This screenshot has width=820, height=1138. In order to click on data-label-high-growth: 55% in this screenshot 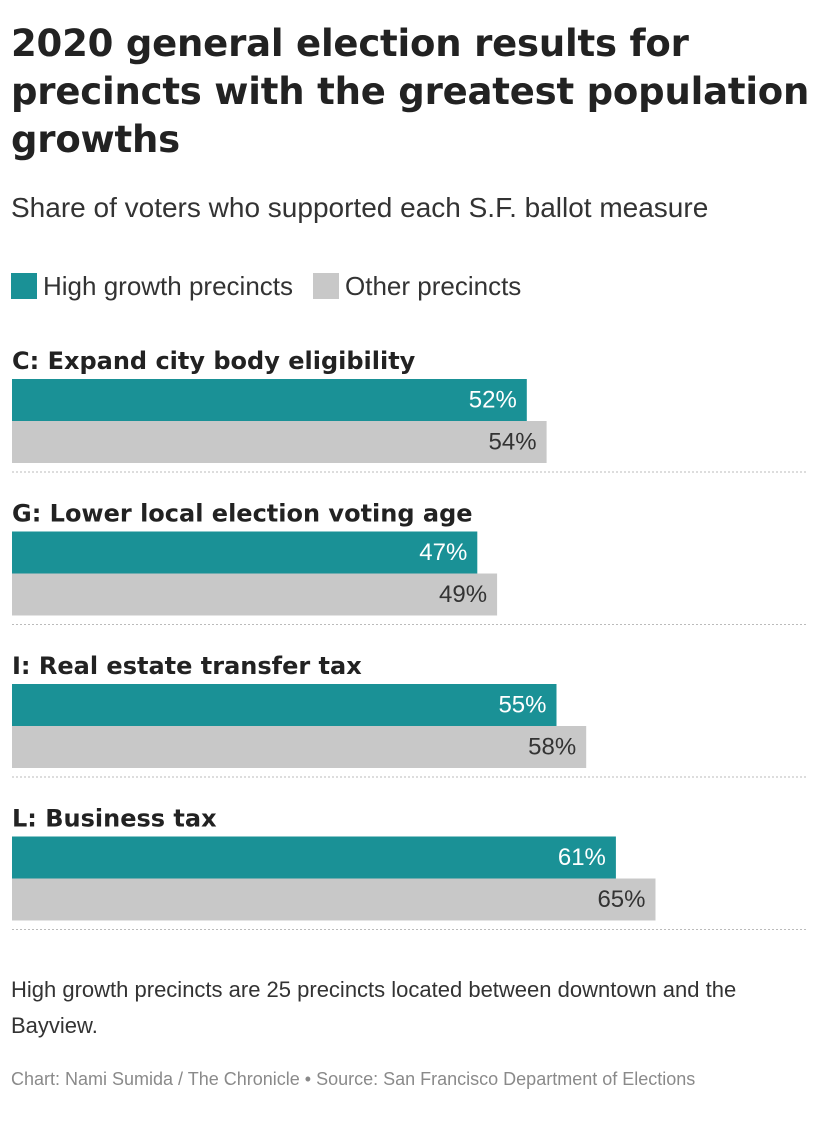, I will do `click(522, 704)`.